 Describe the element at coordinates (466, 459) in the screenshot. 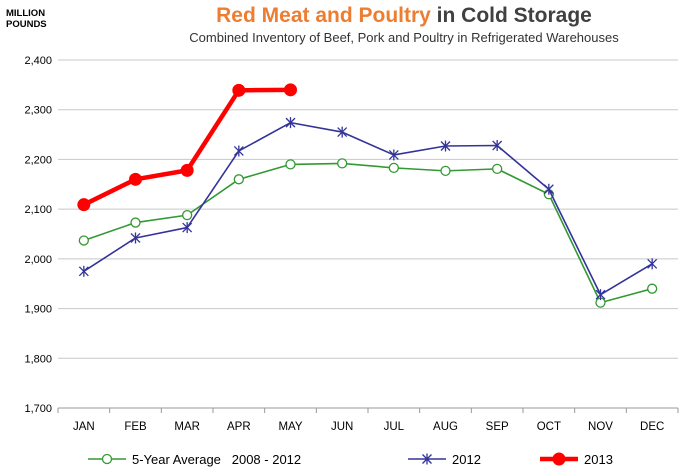

I see `legend-label-2: 2012` at that location.